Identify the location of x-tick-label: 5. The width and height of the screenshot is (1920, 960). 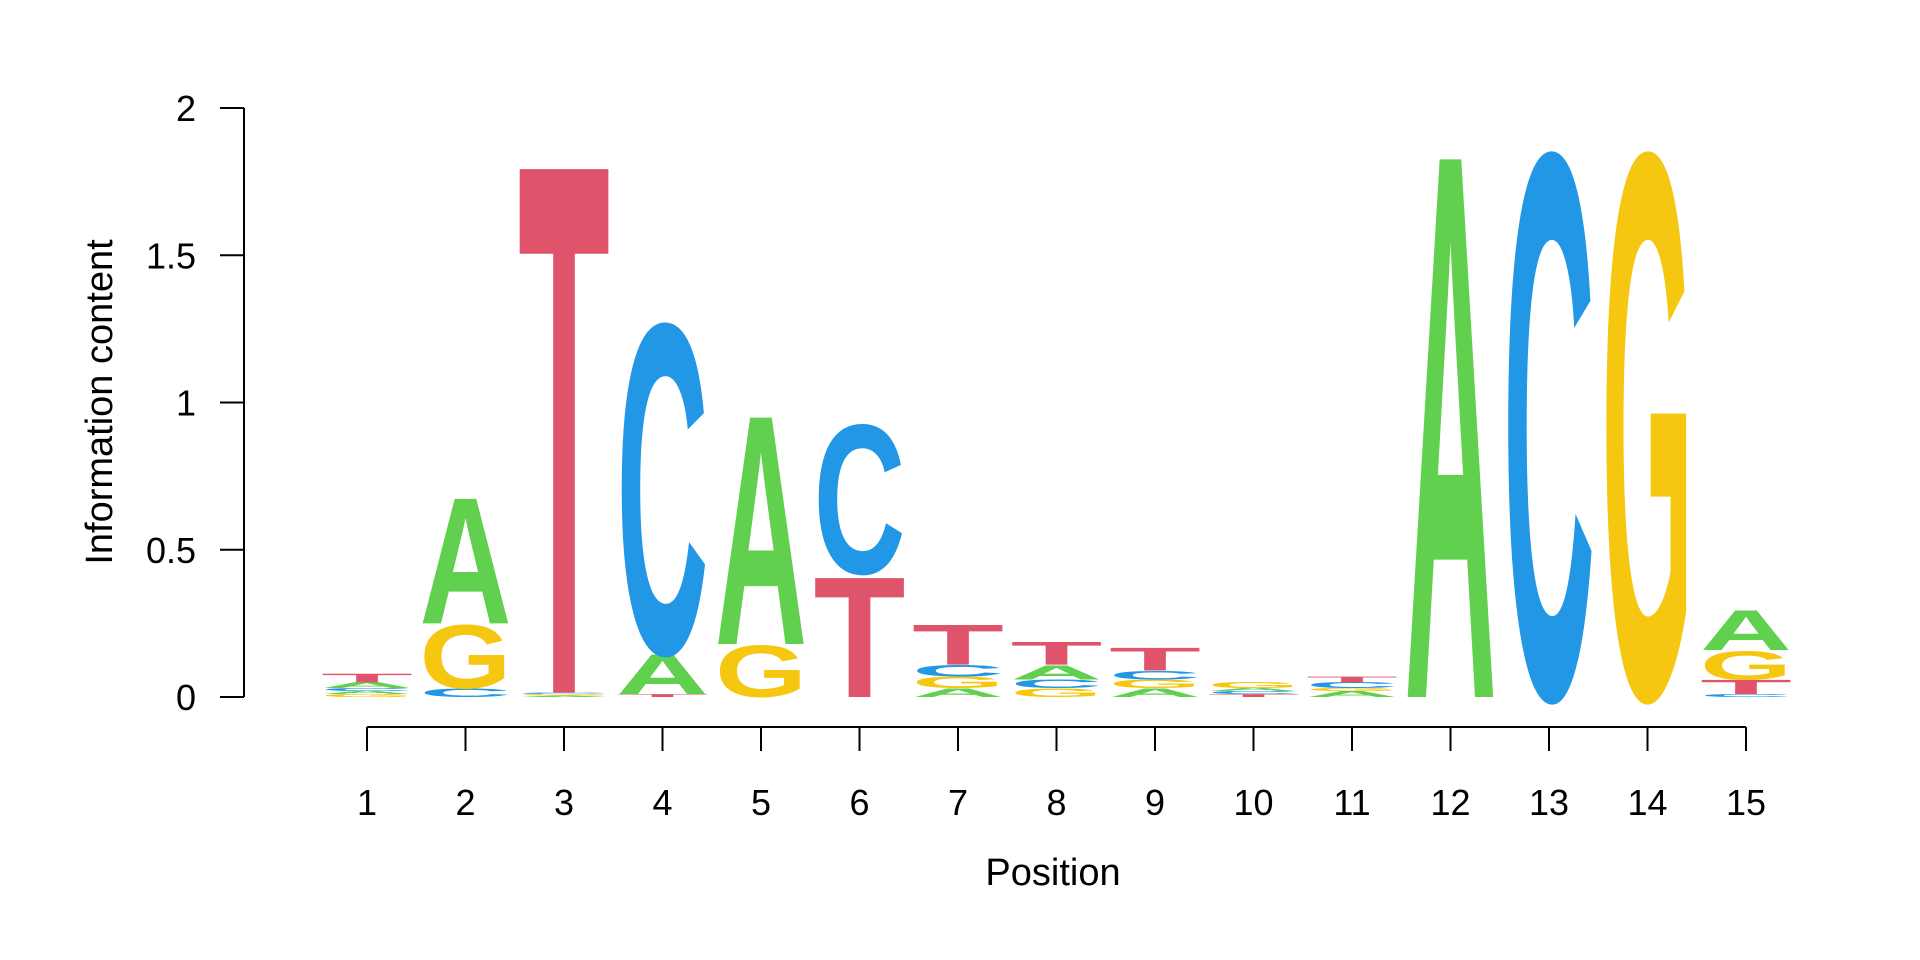
(761, 802).